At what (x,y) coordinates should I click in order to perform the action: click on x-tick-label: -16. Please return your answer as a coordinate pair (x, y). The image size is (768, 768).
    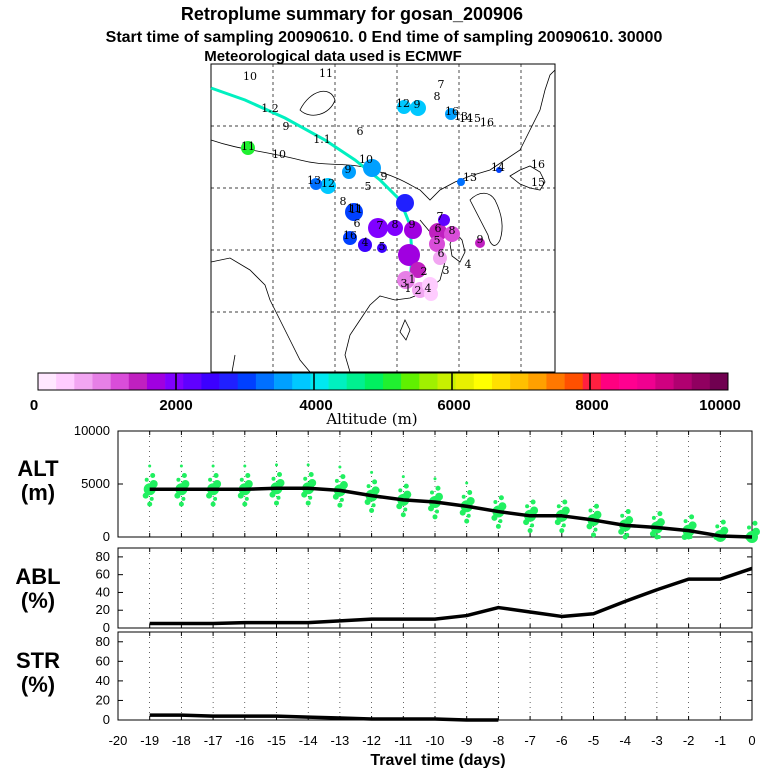
    Looking at the image, I should click on (244, 740).